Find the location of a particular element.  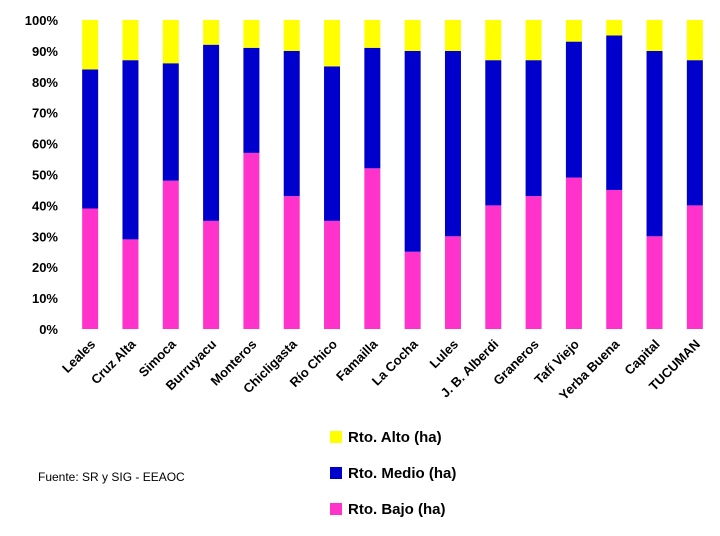

y-tick-label: 30% is located at coordinates (45, 236).